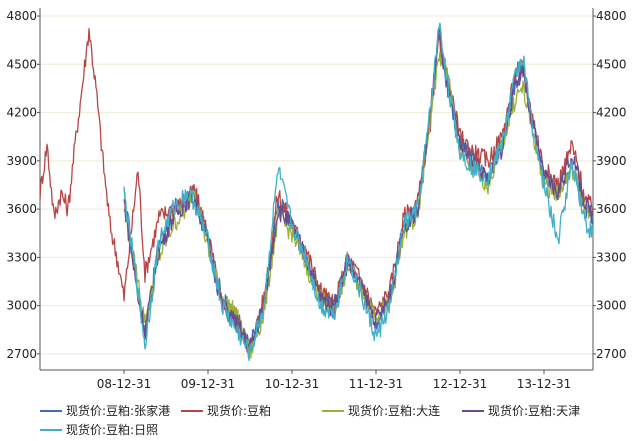 The image size is (640, 441). What do you see at coordinates (534, 410) in the screenshot?
I see `legend-label: 现货价:豆粕:天津` at bounding box center [534, 410].